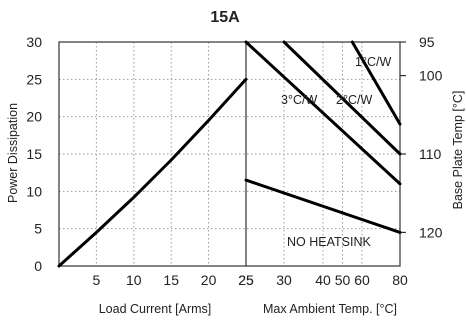 Image resolution: width=466 pixels, height=322 pixels. What do you see at coordinates (34, 154) in the screenshot?
I see `left-y-tick-label: 15` at bounding box center [34, 154].